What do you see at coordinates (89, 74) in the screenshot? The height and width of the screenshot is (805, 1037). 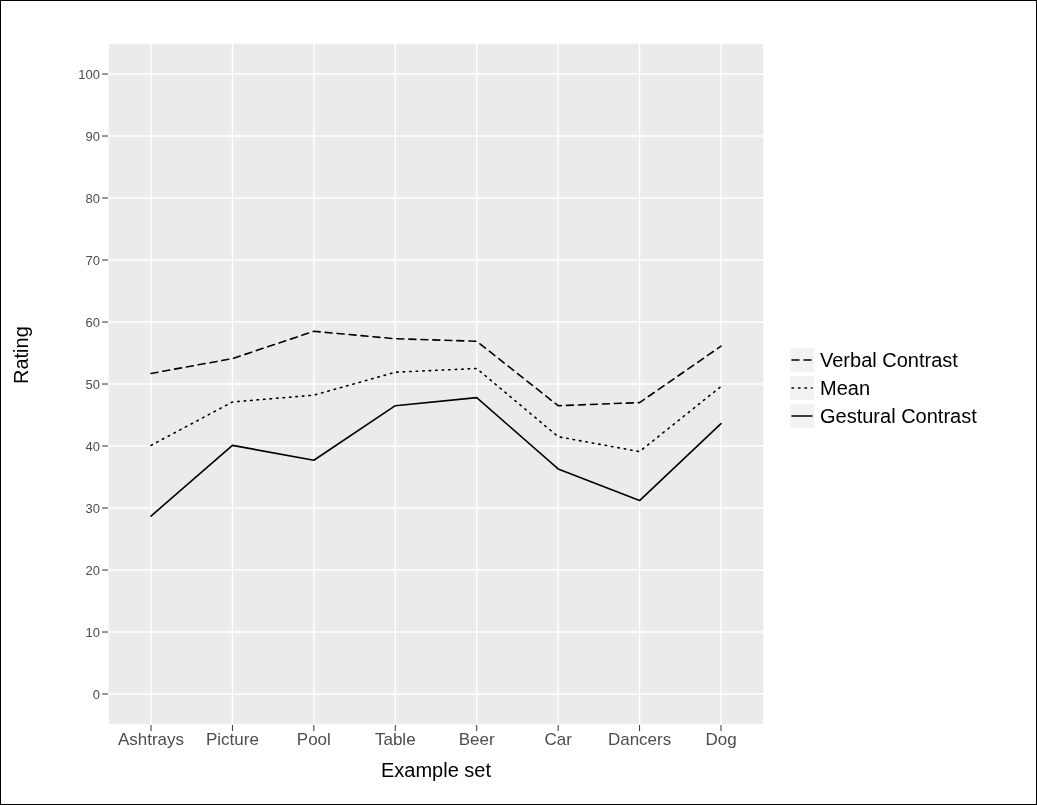 I see `y-tick-label: 100` at bounding box center [89, 74].